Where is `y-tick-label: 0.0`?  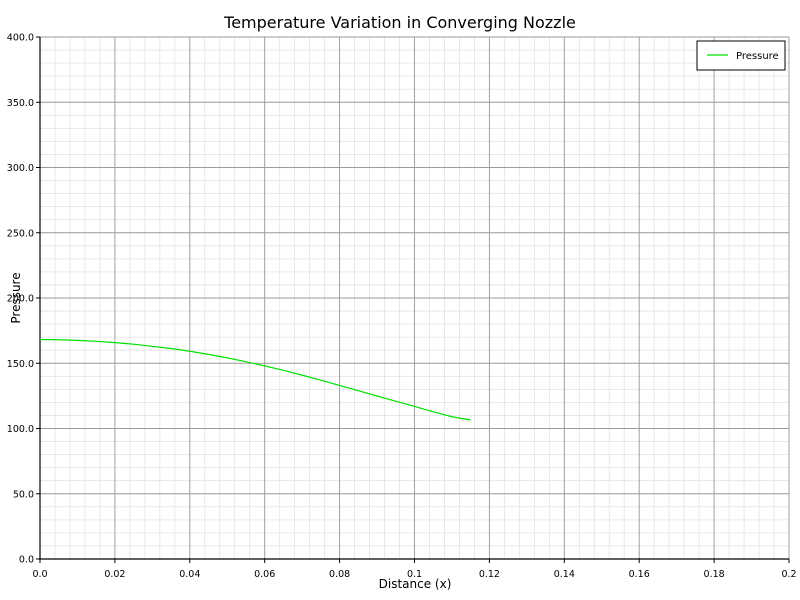
y-tick-label: 0.0 is located at coordinates (26, 560).